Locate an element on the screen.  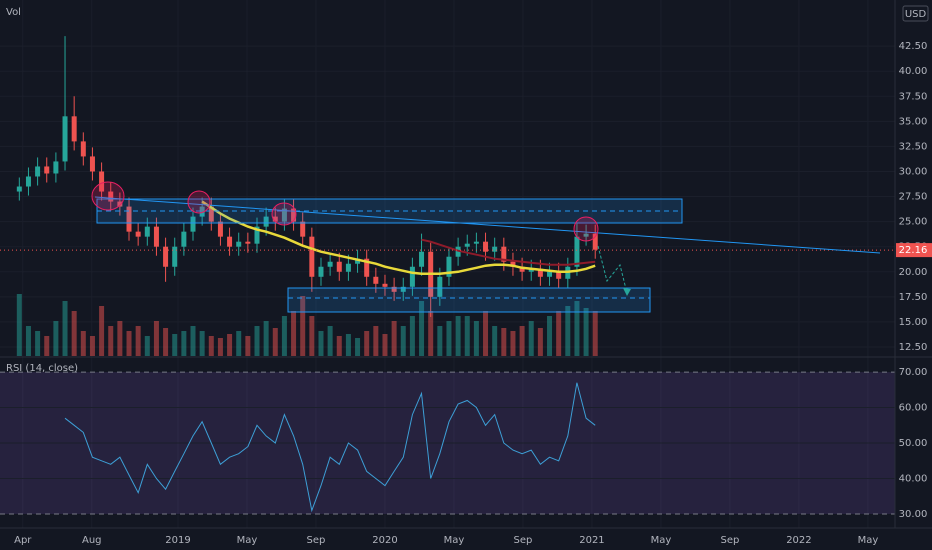
projection-arrow is located at coordinates (612, 269).